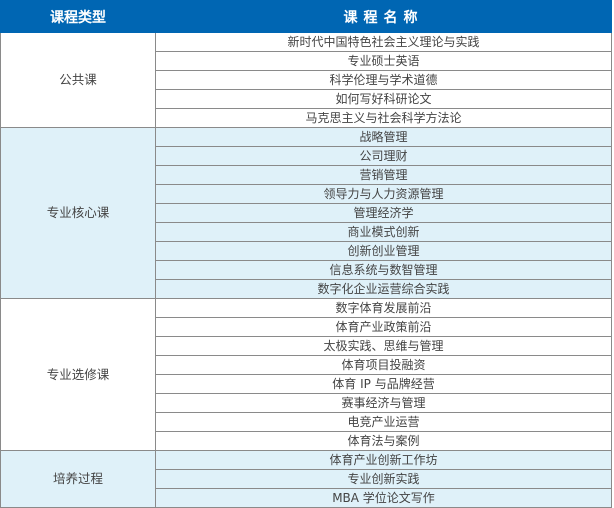 This screenshot has width=614, height=508. Describe the element at coordinates (383, 137) in the screenshot. I see `course-name: 战略管理` at that location.